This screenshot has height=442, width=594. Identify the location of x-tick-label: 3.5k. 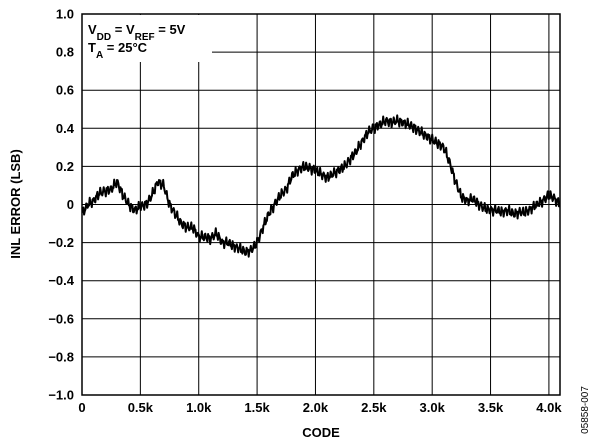
(491, 407).